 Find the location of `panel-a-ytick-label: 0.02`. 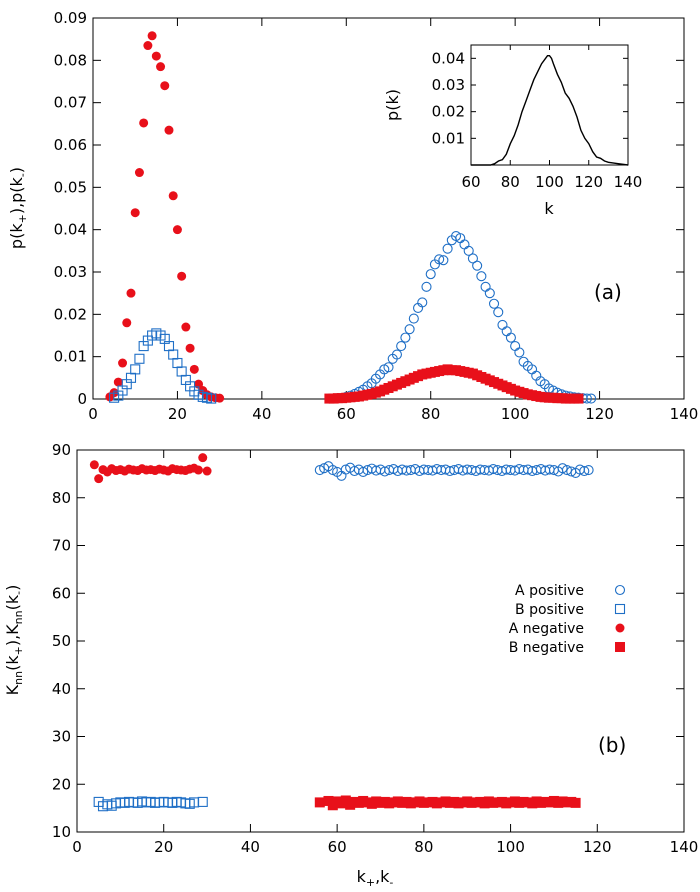

panel-a-ytick-label: 0.02 is located at coordinates (70, 314).